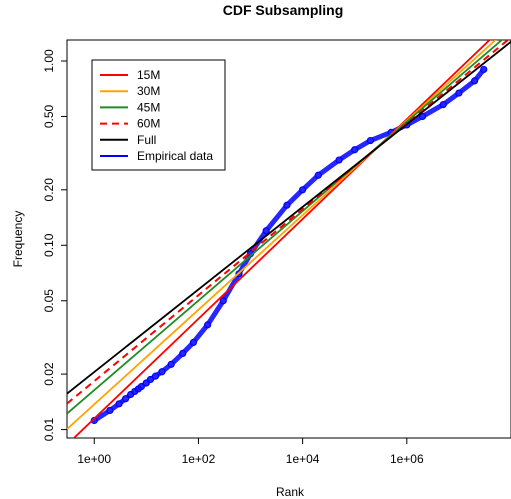 The image size is (511, 499). I want to click on legend-45m-label: 45M, so click(148, 107).